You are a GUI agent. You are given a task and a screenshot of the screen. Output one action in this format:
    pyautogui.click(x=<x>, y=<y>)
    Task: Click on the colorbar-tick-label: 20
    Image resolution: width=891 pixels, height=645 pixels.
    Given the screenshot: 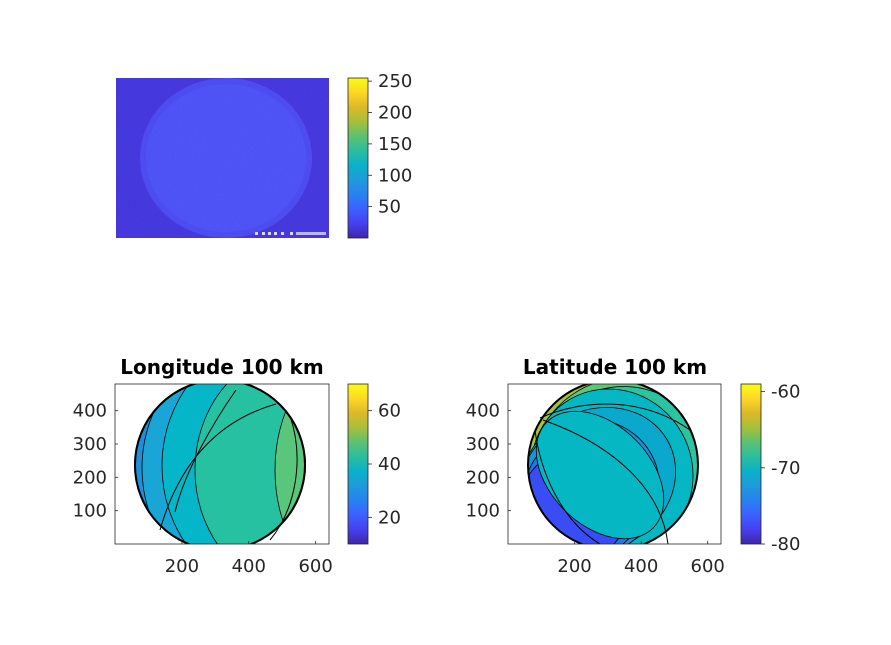 What is the action you would take?
    pyautogui.click(x=389, y=517)
    